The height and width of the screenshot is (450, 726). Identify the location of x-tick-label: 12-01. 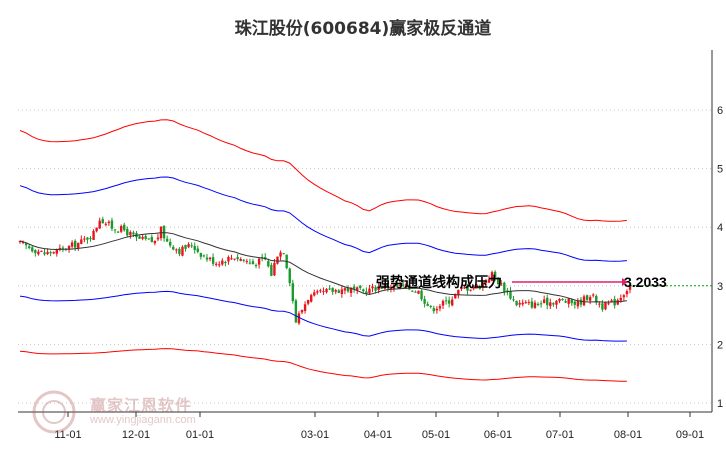
(136, 435).